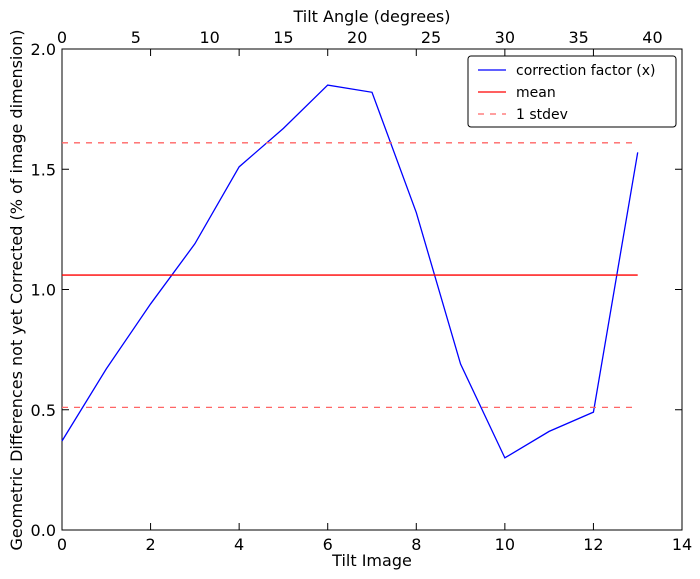  I want to click on legend-box, so click(572, 91).